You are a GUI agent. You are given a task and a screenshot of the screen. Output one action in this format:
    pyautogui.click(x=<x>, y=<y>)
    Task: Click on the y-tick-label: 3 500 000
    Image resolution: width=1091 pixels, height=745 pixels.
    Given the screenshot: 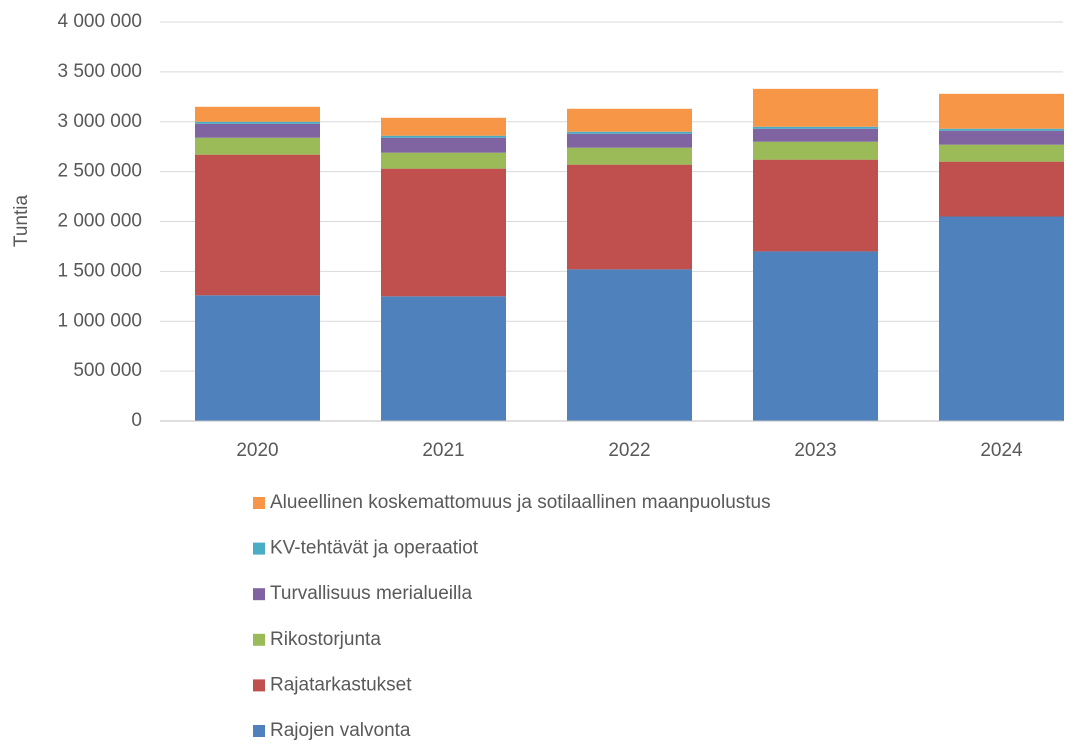 What is the action you would take?
    pyautogui.click(x=99, y=71)
    